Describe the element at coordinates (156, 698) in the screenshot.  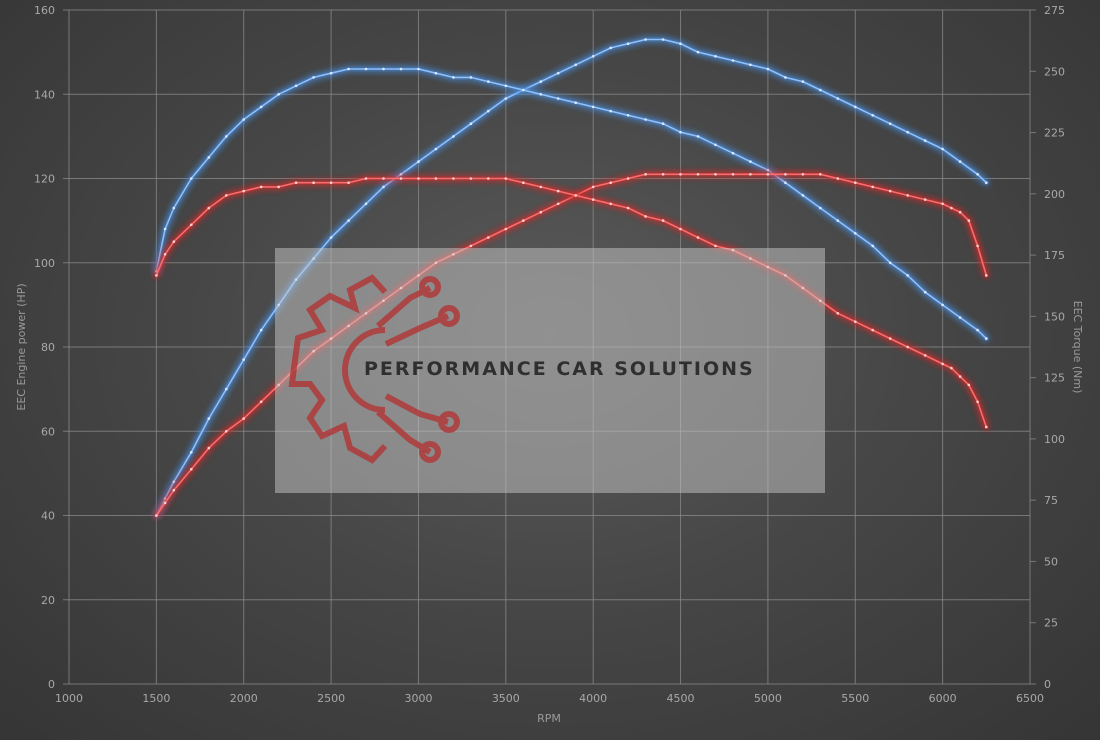
I see `x-tick-label: 1500` at that location.